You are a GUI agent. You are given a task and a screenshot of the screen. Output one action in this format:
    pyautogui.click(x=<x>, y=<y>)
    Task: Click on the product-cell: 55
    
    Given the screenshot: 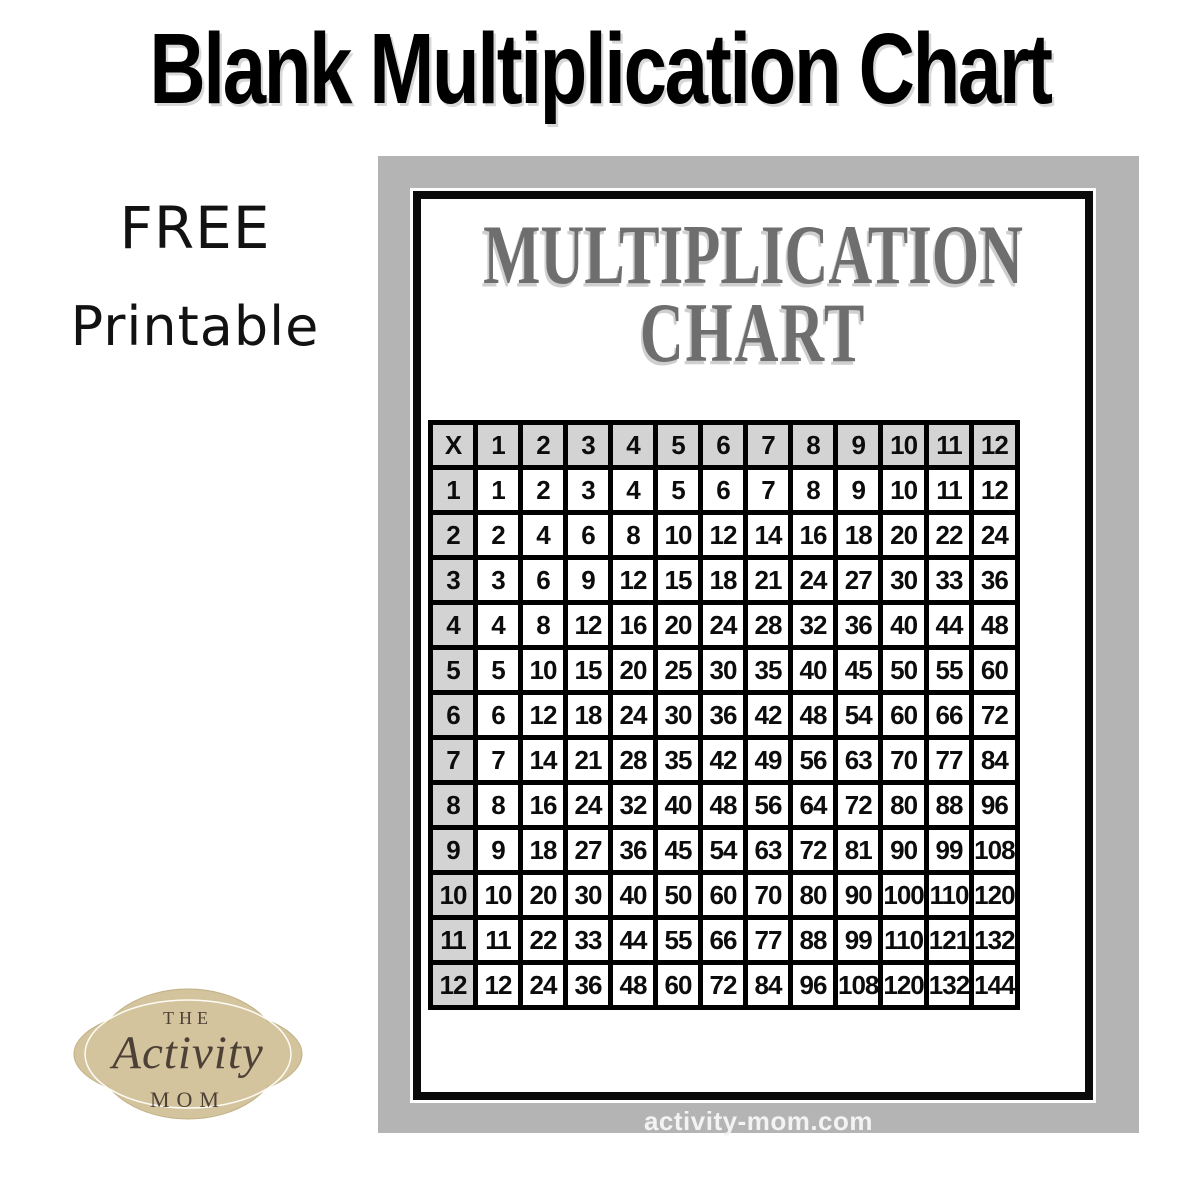 What is the action you would take?
    pyautogui.click(x=678, y=940)
    